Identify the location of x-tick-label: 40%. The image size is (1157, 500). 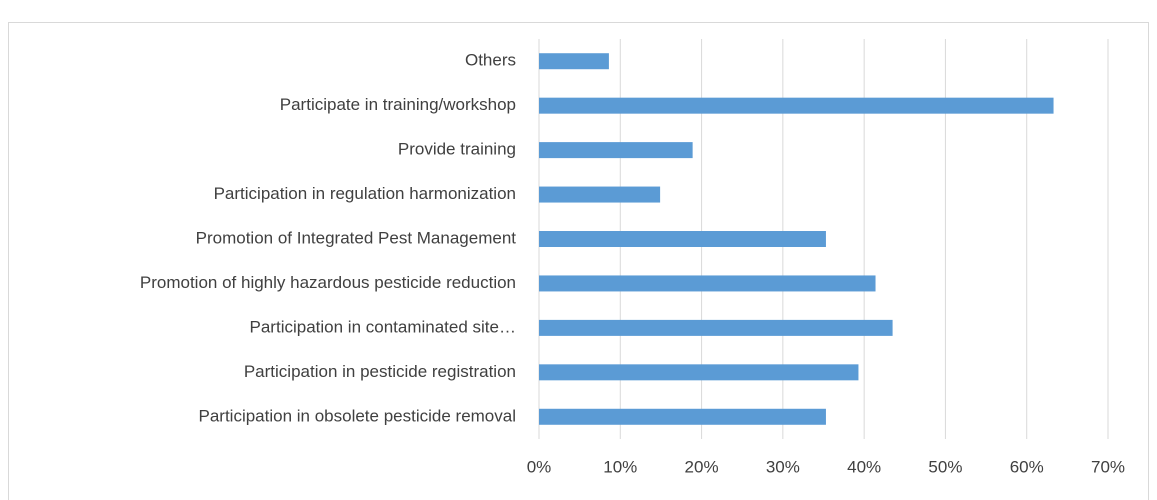
(864, 466).